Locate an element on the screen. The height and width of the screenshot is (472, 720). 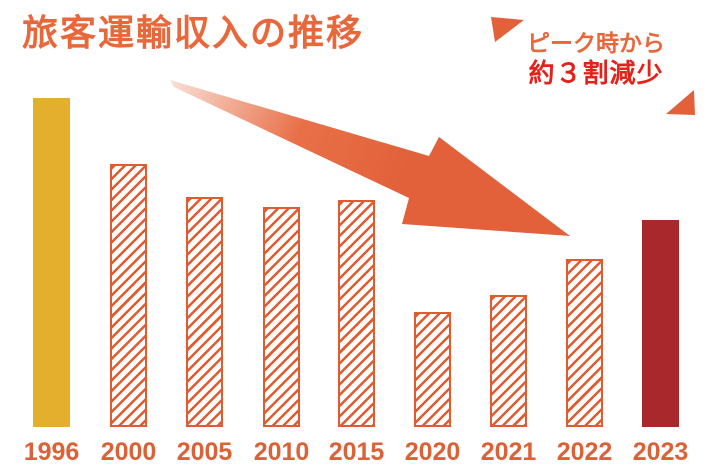
bar-2023 is located at coordinates (660, 323).